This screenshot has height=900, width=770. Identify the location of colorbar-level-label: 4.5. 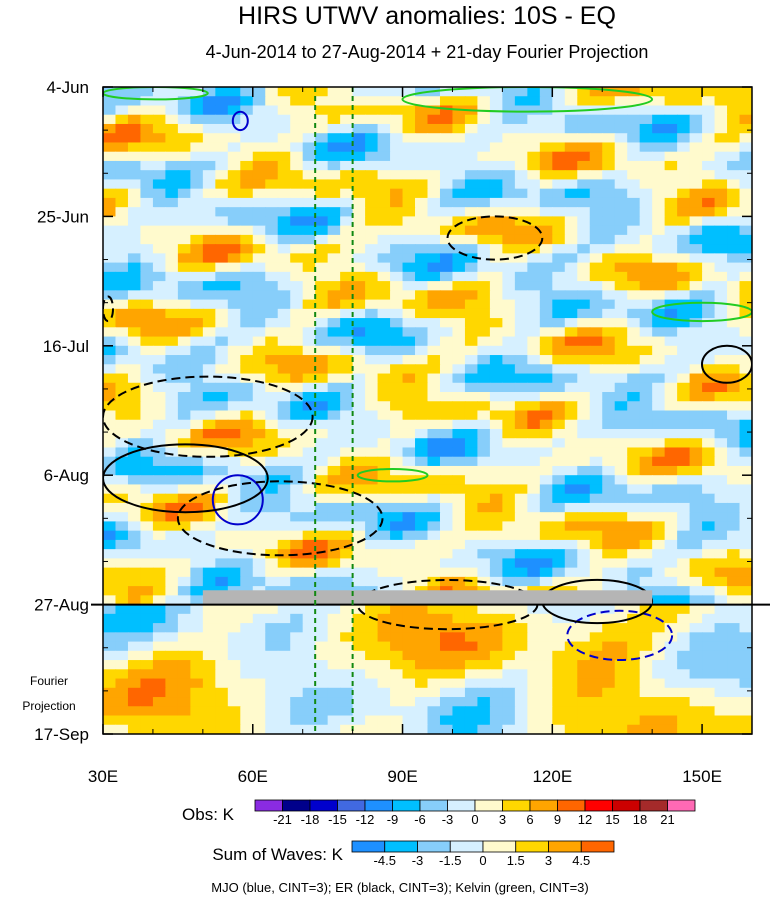
(581, 860).